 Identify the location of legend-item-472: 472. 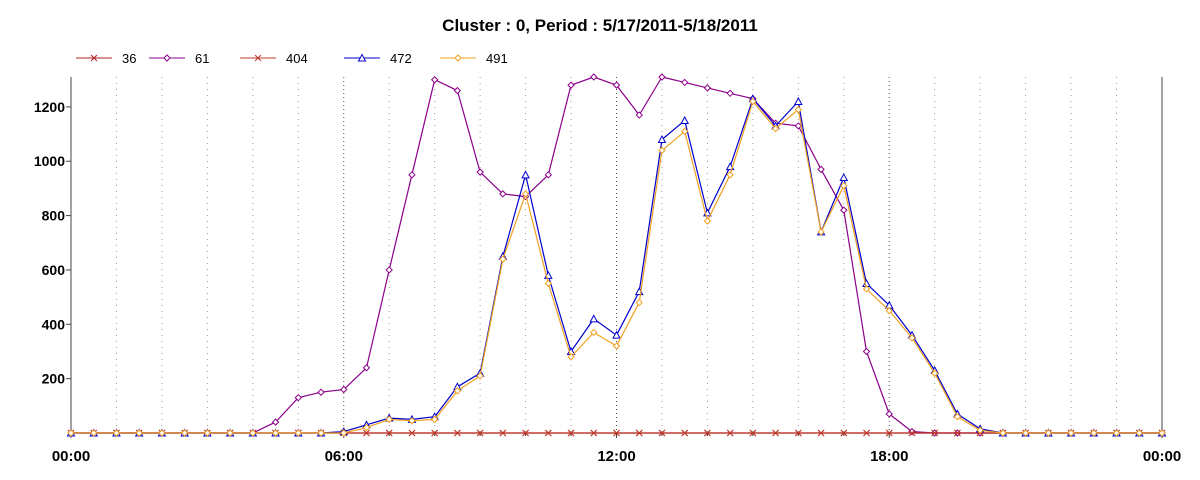
(378, 58).